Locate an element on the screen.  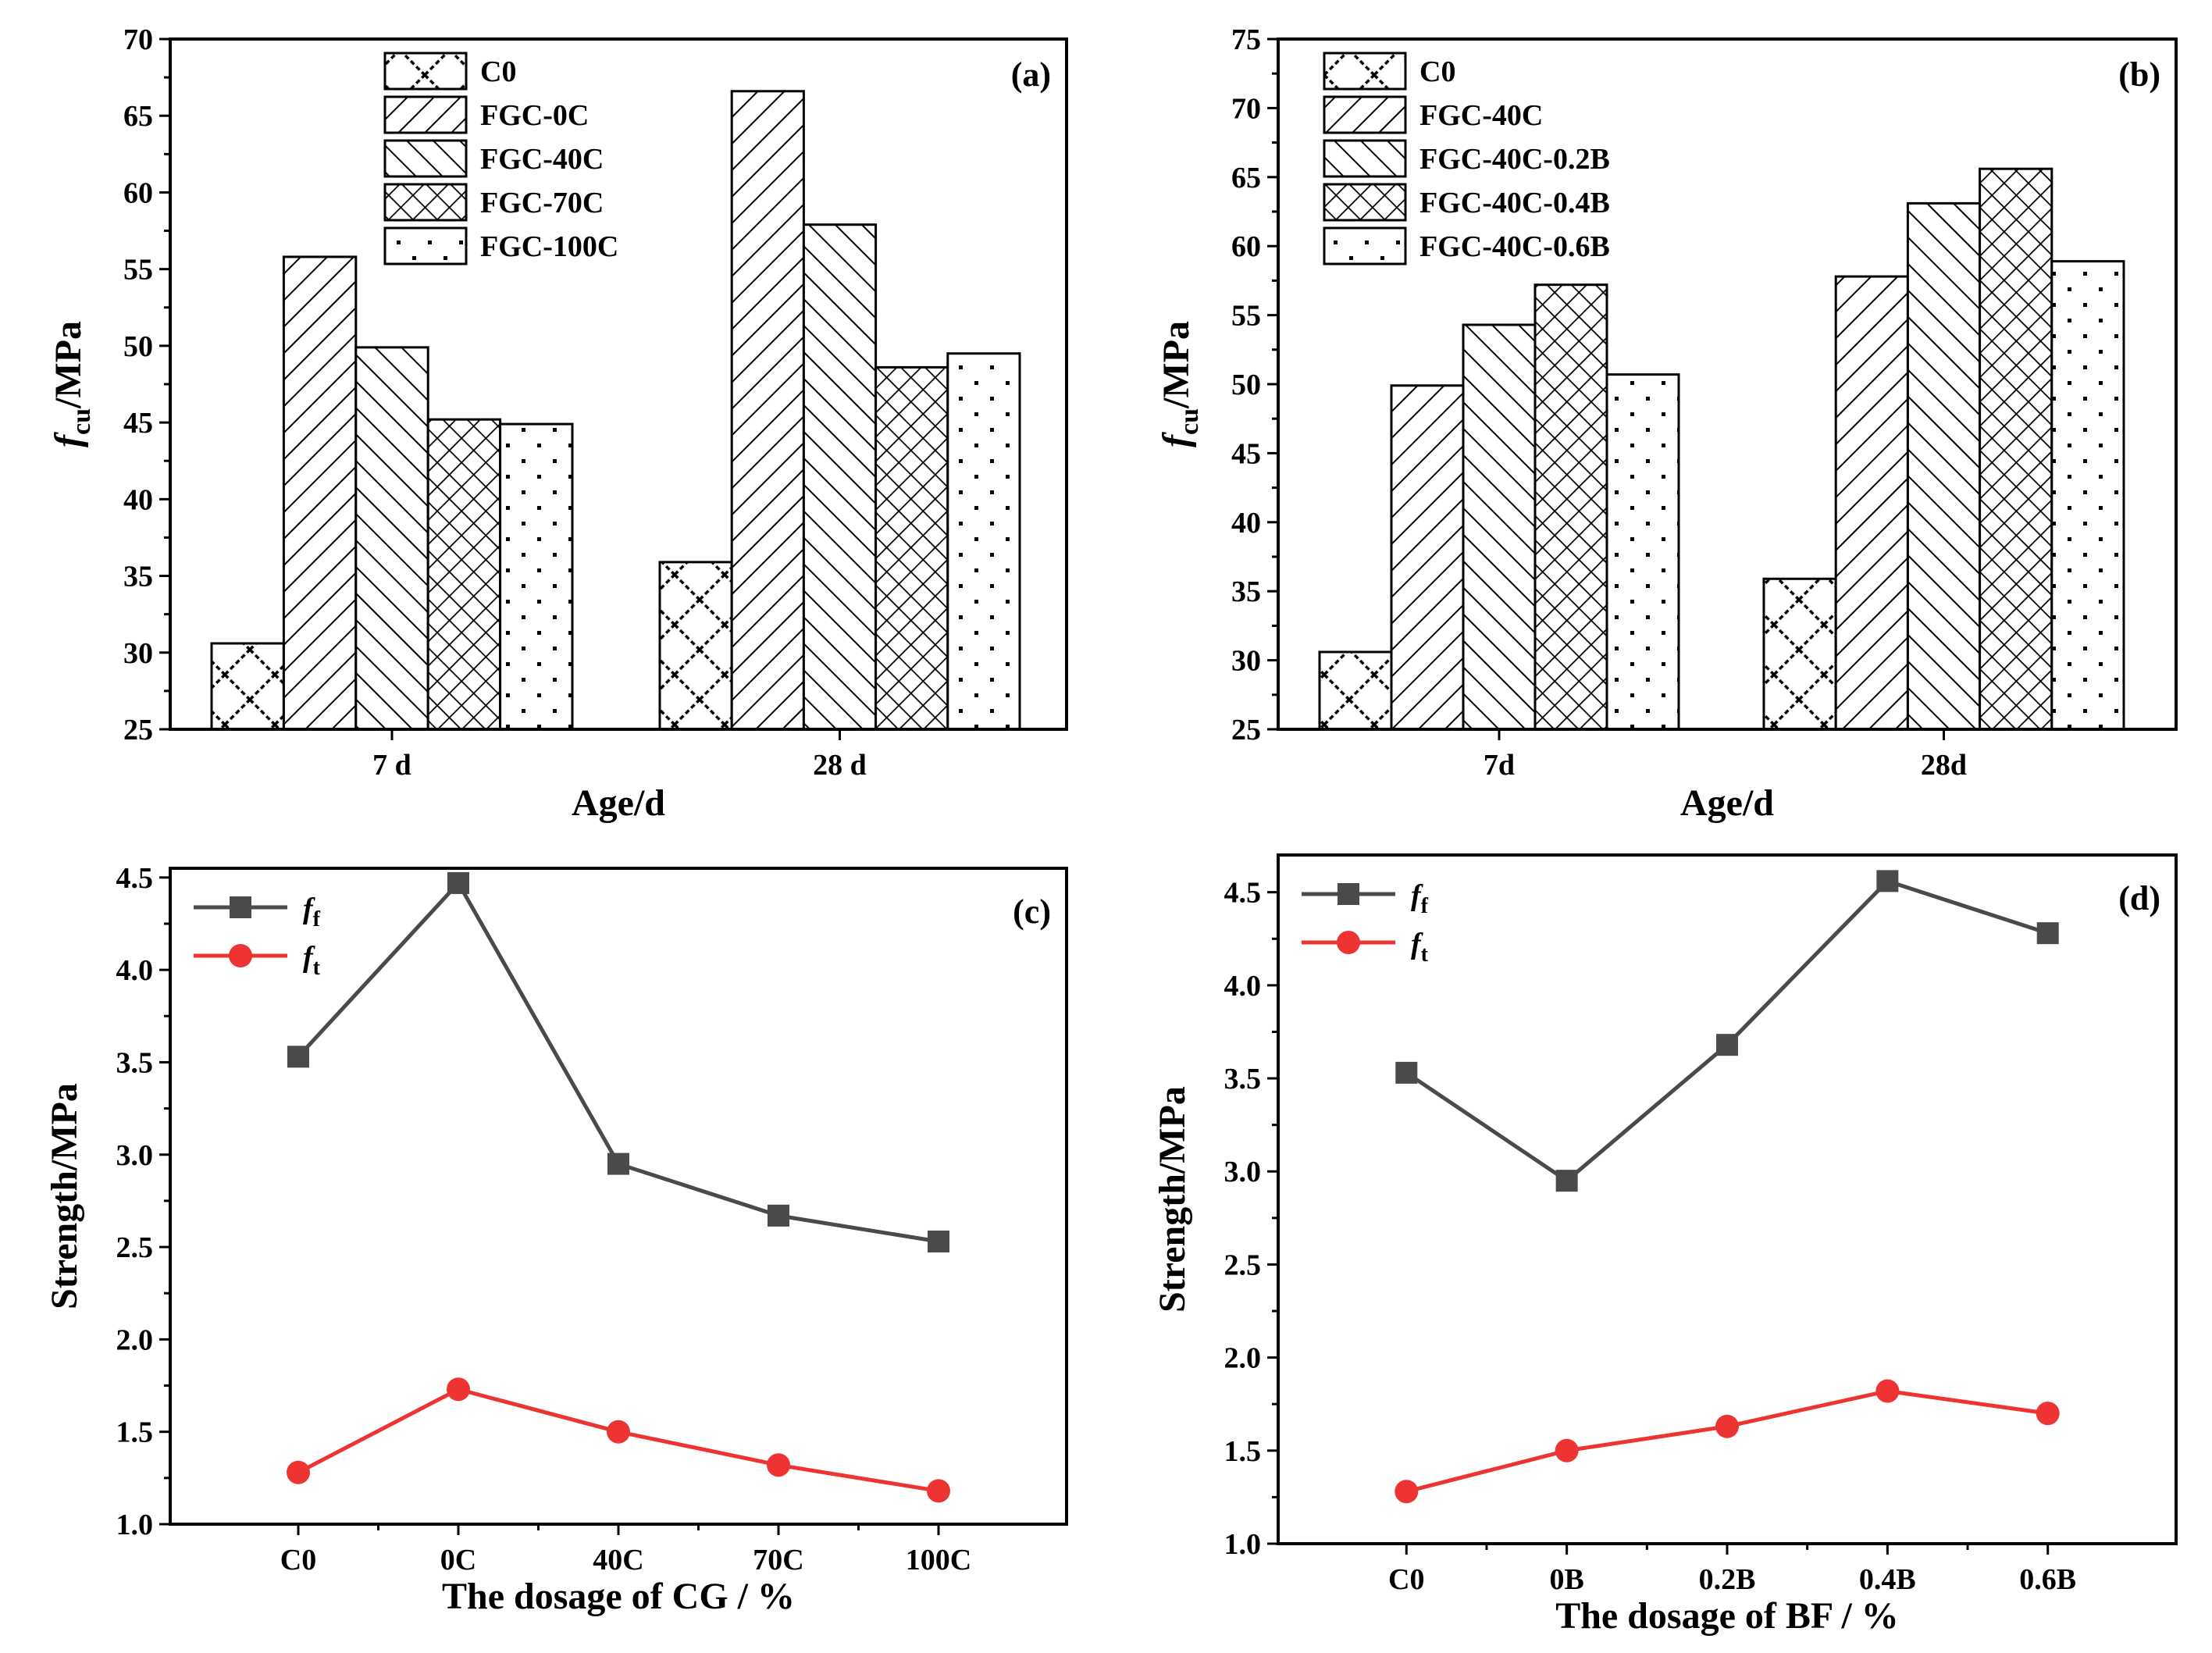
y-tick-label: 65 is located at coordinates (1246, 178).